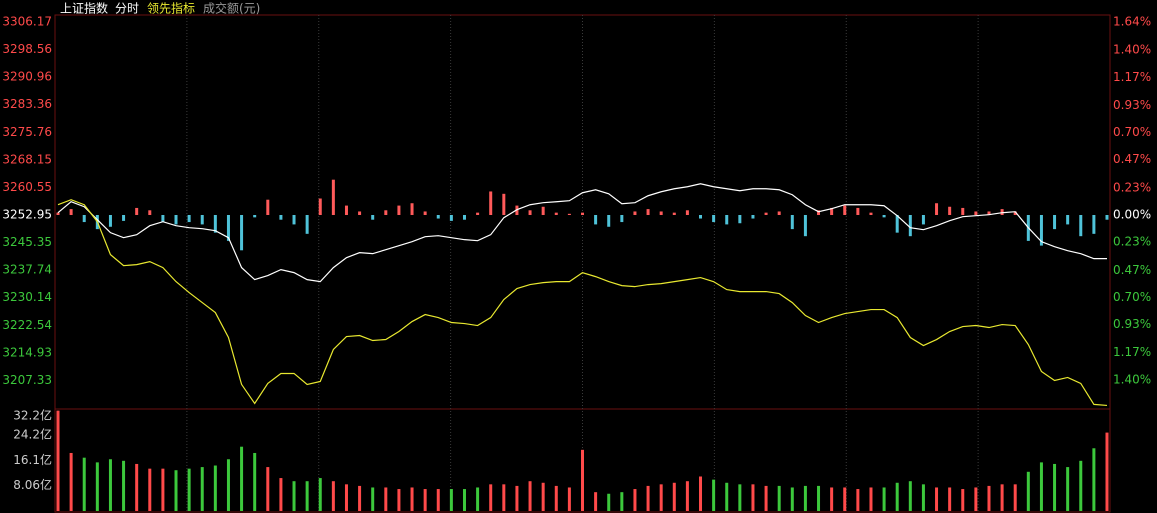 The image size is (1157, 513). I want to click on y2-tick-label: 0.47%, so click(1132, 270).